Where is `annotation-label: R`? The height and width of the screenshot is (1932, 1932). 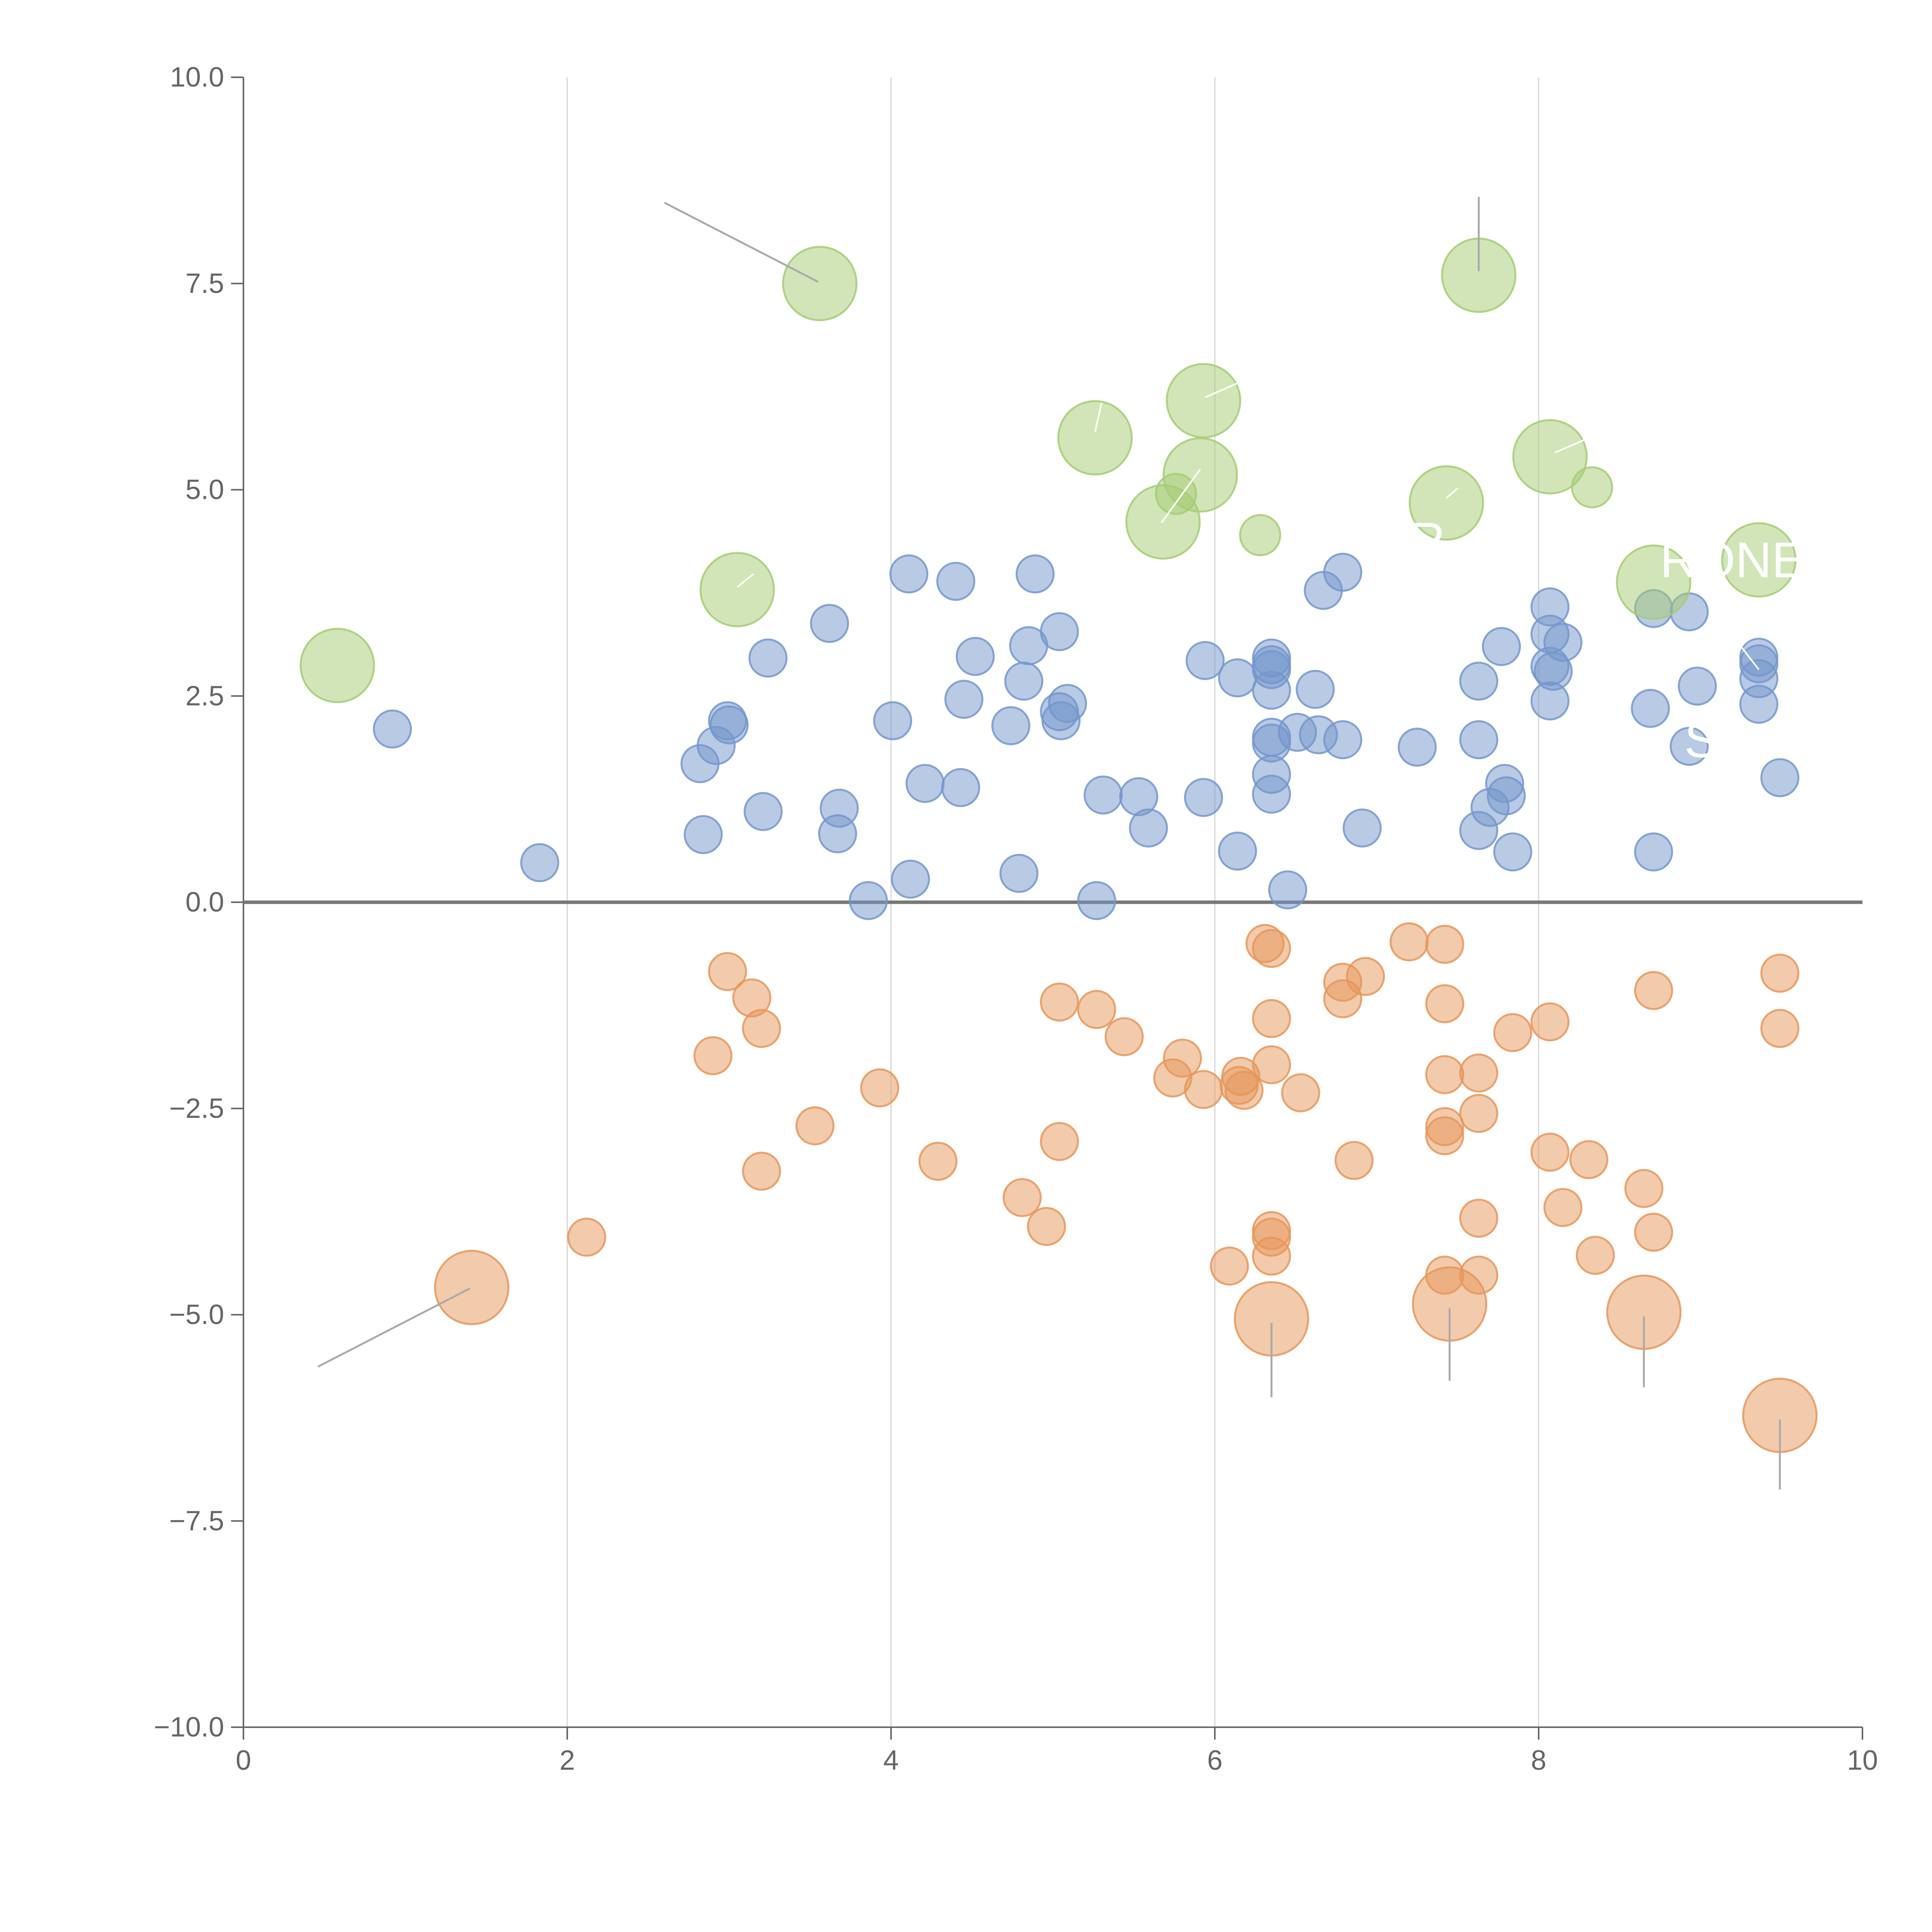
annotation-label: R is located at coordinates (1427, 540).